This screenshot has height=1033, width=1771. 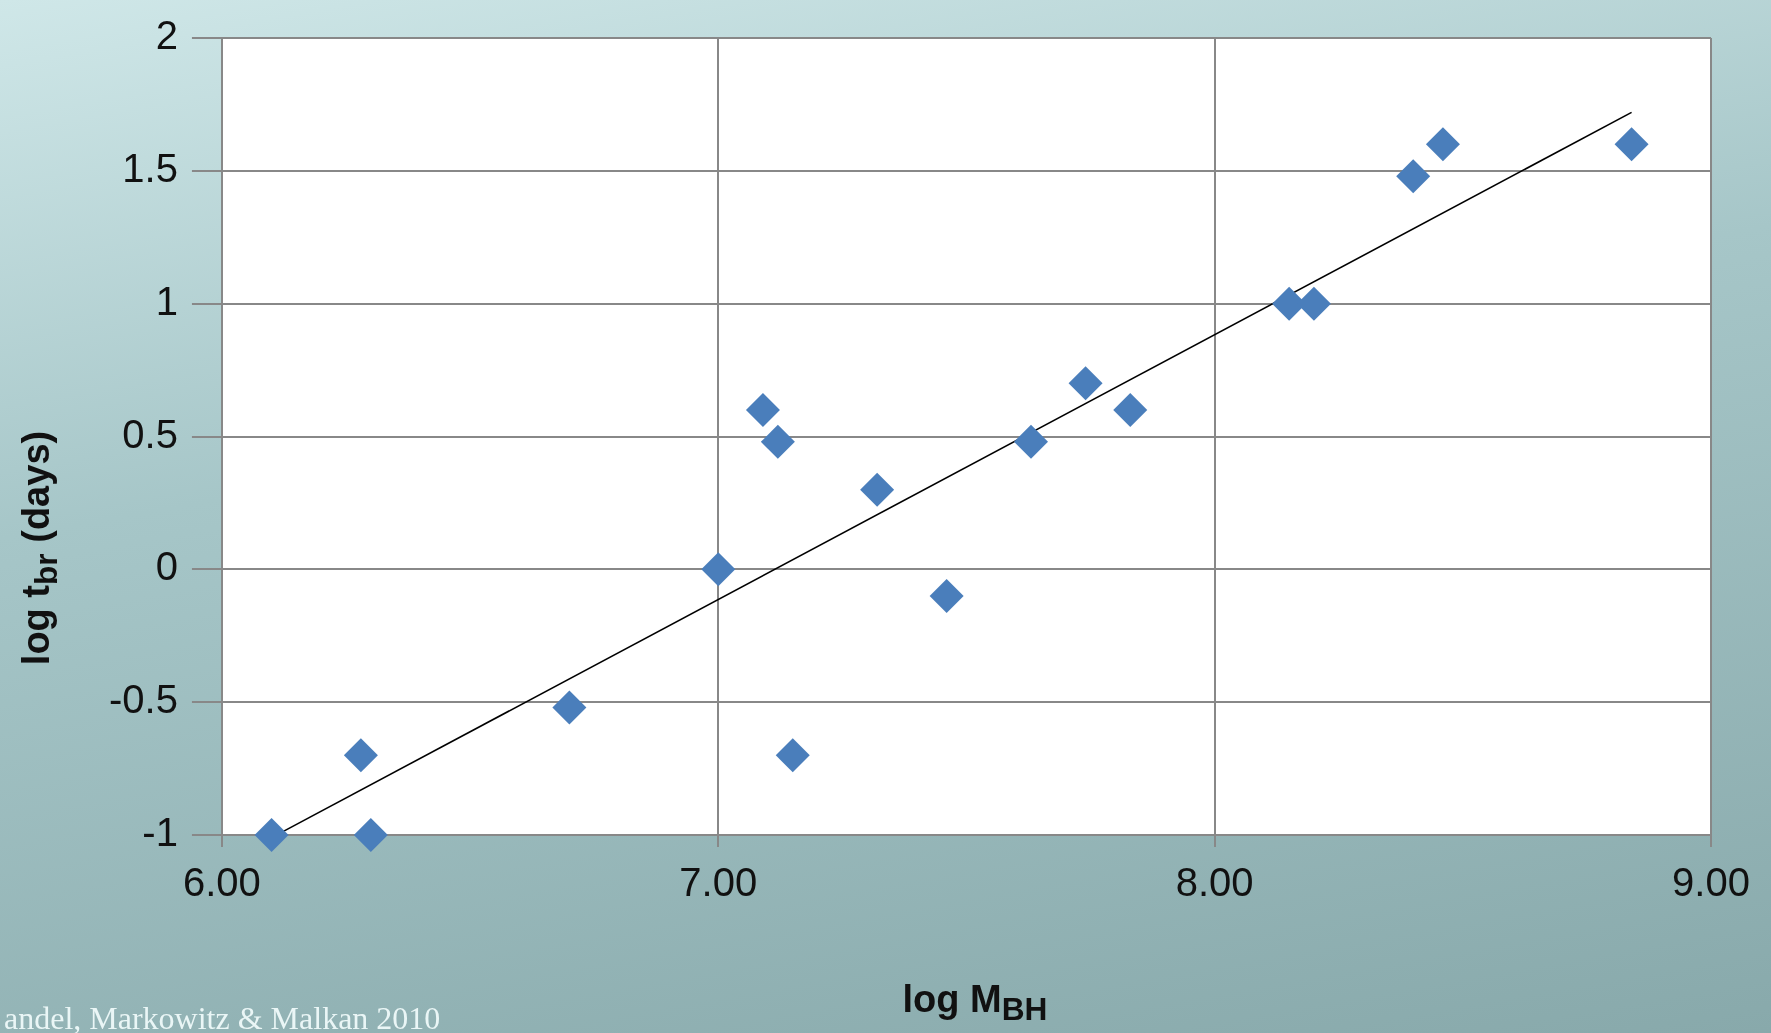 What do you see at coordinates (150, 167) in the screenshot?
I see `y-tick-label: 1.5` at bounding box center [150, 167].